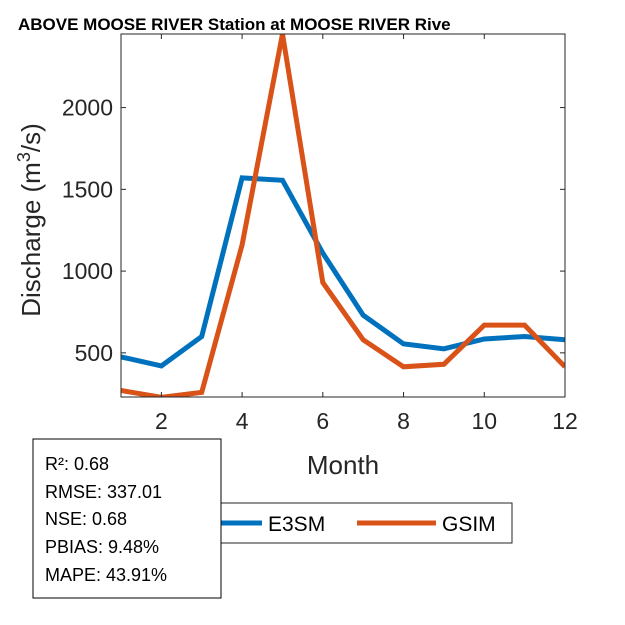  I want to click on y-tick-label: 2000, so click(87, 108).